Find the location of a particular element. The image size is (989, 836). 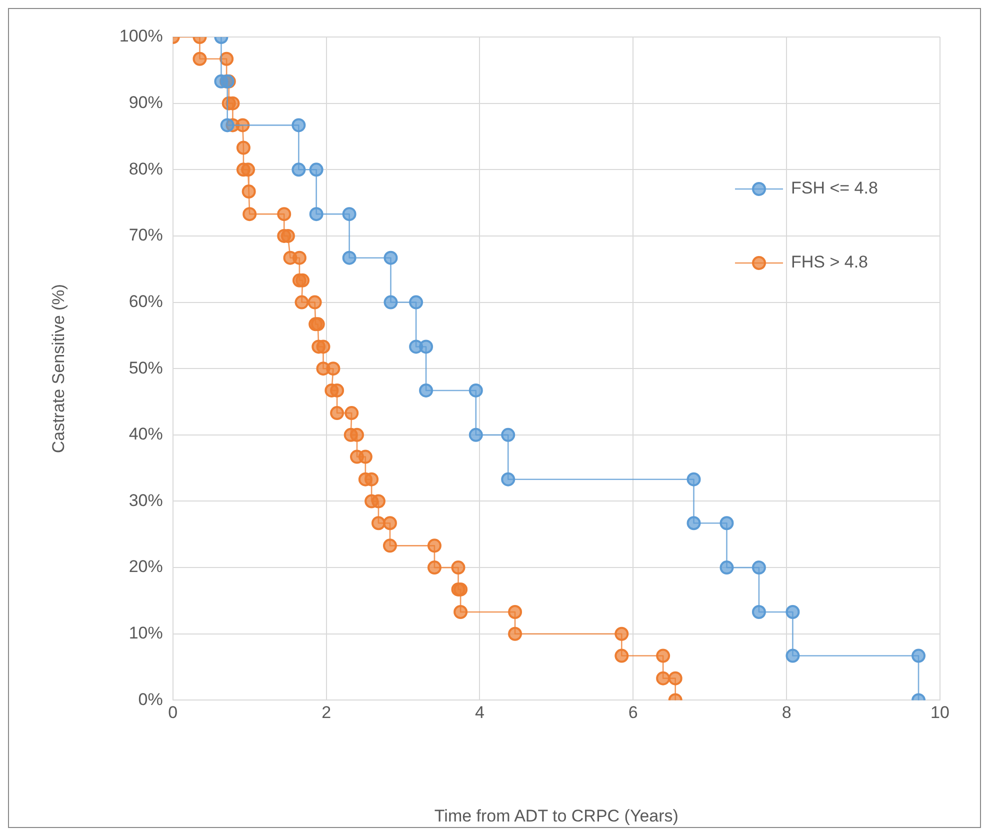

y-tick-label: 40% is located at coordinates (145, 434).